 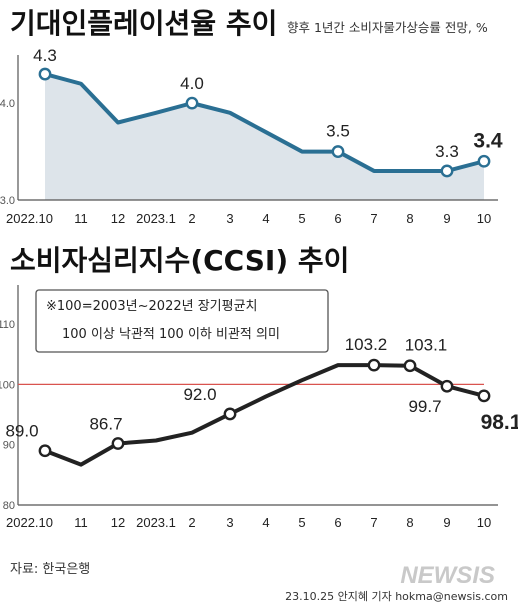 I want to click on data-label-latest: 98.1, so click(x=499, y=422).